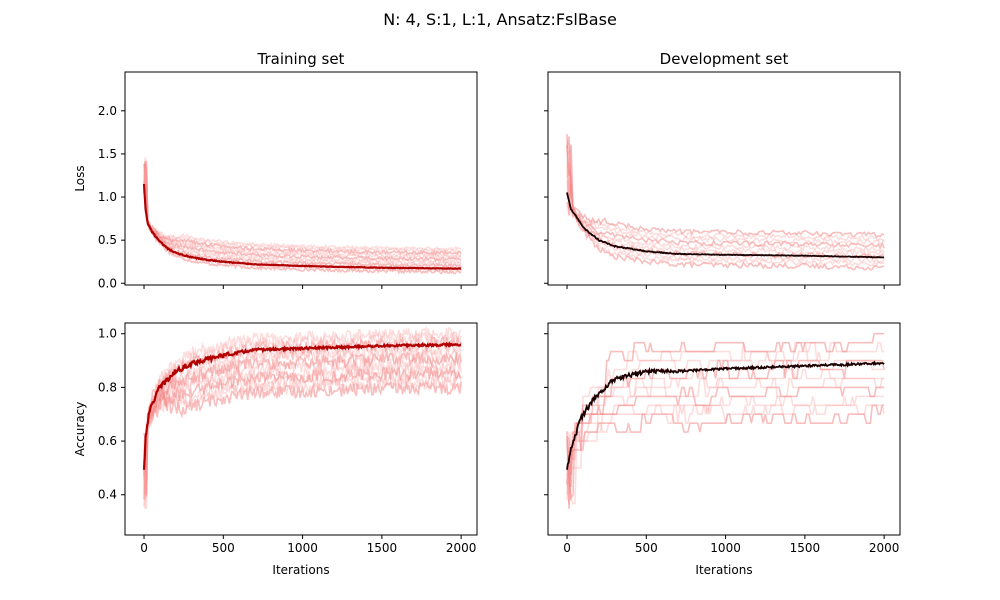 The image size is (1000, 600). I want to click on y-tick-label: 0.5, so click(107, 240).